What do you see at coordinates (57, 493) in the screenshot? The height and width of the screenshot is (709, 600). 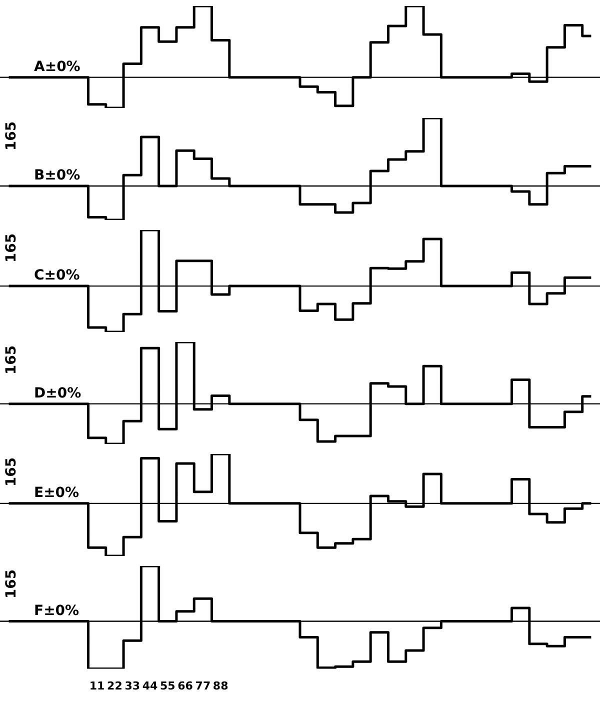 I see `ref-line-label: E±0%` at bounding box center [57, 493].